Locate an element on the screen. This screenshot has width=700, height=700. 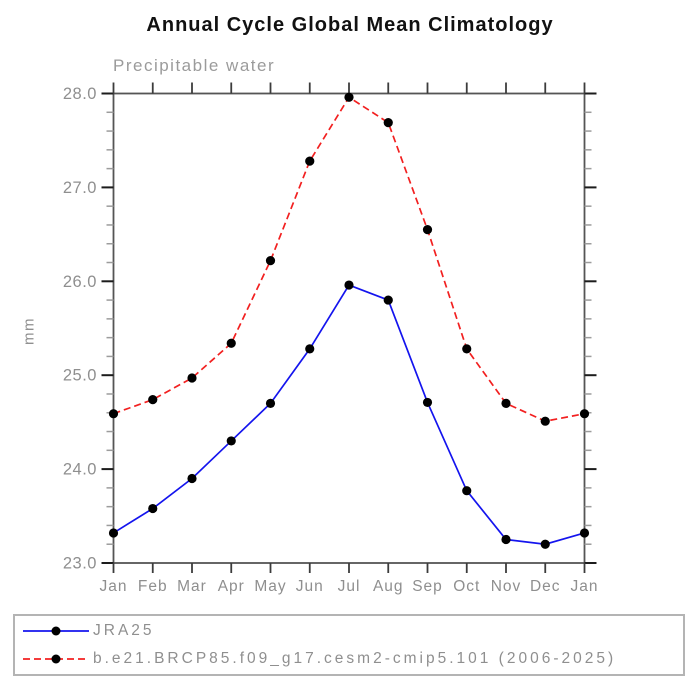
x-tick-label: Feb is located at coordinates (153, 586).